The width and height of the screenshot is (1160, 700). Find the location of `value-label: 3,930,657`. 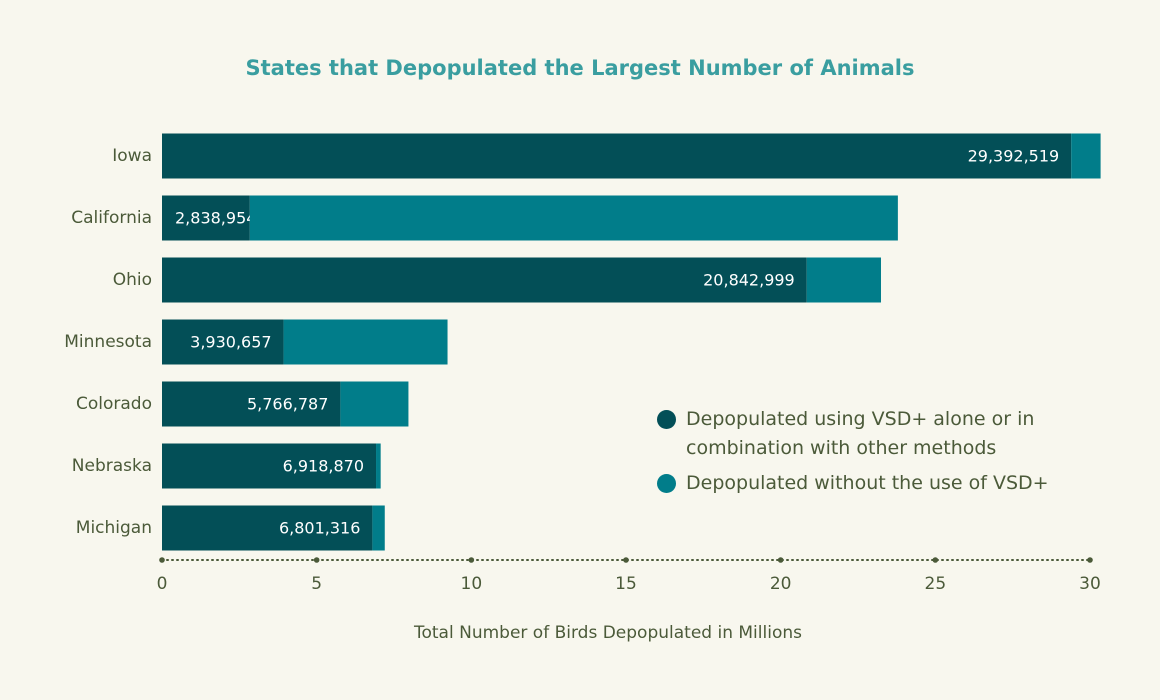

value-label: 3,930,657 is located at coordinates (230, 342).